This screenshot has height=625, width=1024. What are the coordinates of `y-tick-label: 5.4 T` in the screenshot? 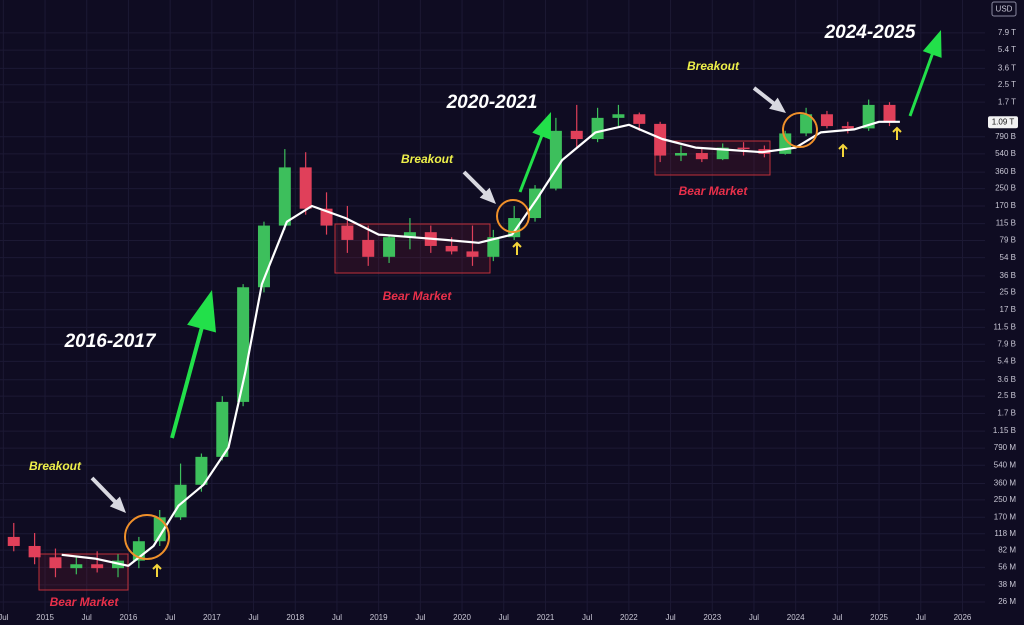 It's located at (1007, 49).